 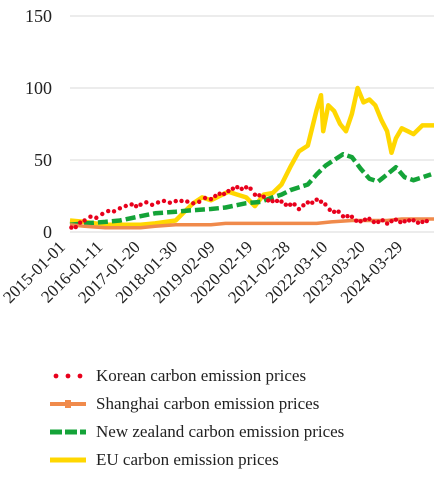 I want to click on legend-label: EU carbon emission prices, so click(x=187, y=459).